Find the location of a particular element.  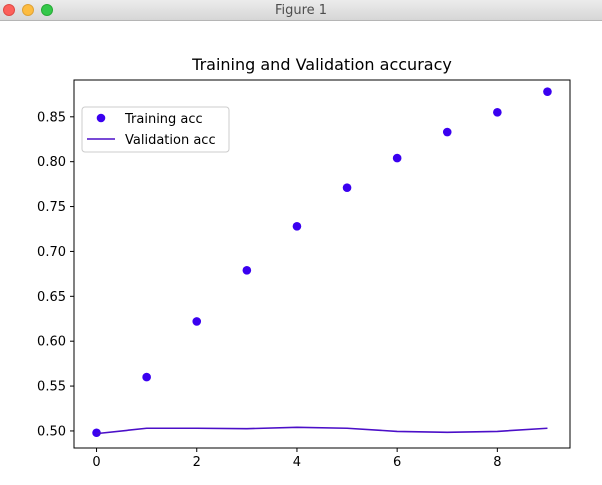

x-tick-label: 0 is located at coordinates (96, 462).